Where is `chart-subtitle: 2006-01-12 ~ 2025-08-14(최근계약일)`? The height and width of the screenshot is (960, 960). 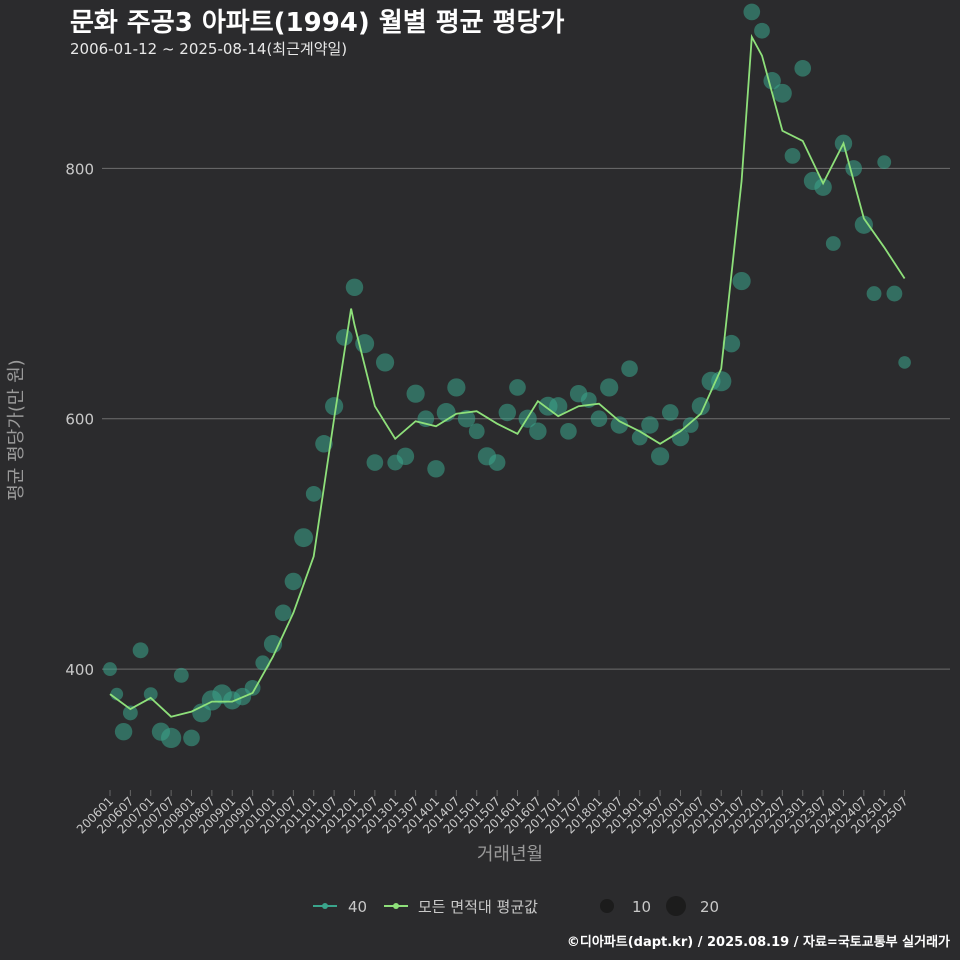
chart-subtitle: 2006-01-12 ~ 2025-08-14(최근계약일) is located at coordinates (209, 49).